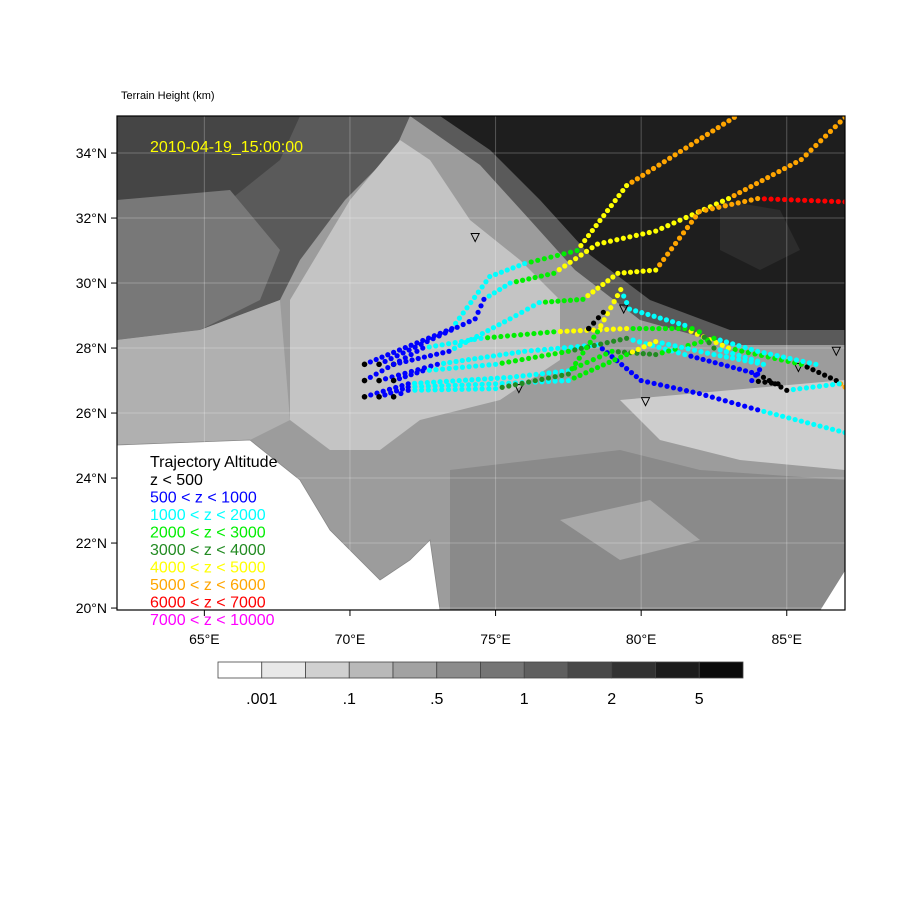 The width and height of the screenshot is (900, 905). Describe the element at coordinates (350, 639) in the screenshot. I see `lon-tick-label: 70°E` at that location.